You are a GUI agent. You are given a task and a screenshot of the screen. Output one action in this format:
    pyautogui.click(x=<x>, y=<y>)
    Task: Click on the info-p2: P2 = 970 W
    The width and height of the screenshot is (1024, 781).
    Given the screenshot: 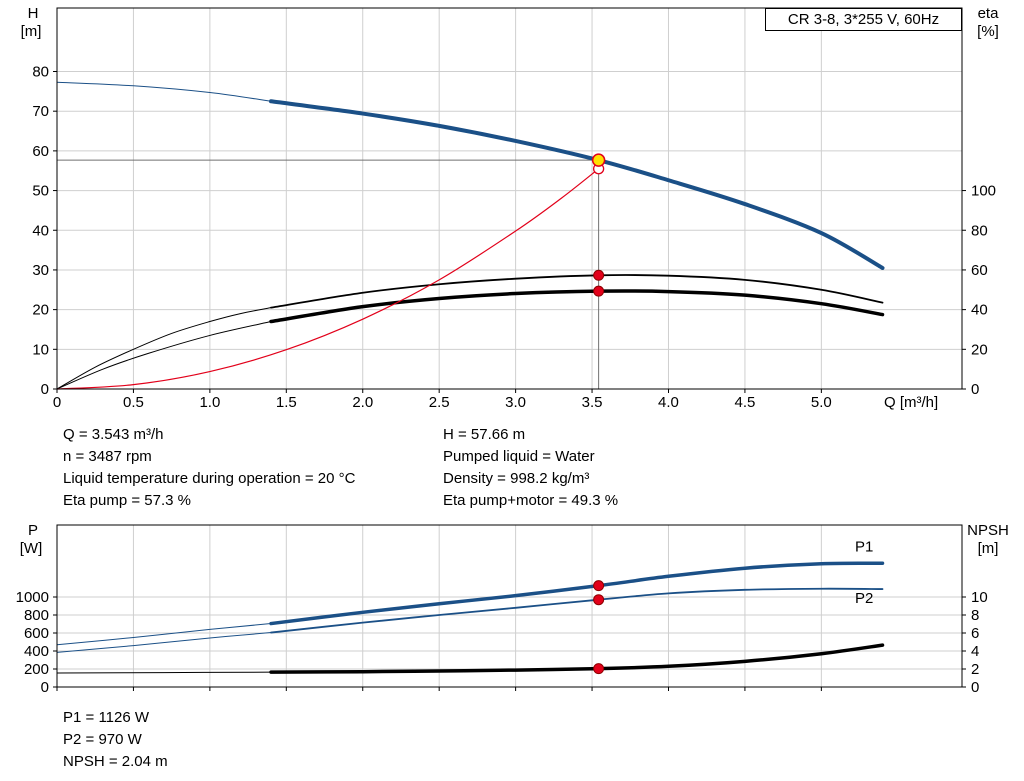 What is the action you would take?
    pyautogui.click(x=102, y=739)
    